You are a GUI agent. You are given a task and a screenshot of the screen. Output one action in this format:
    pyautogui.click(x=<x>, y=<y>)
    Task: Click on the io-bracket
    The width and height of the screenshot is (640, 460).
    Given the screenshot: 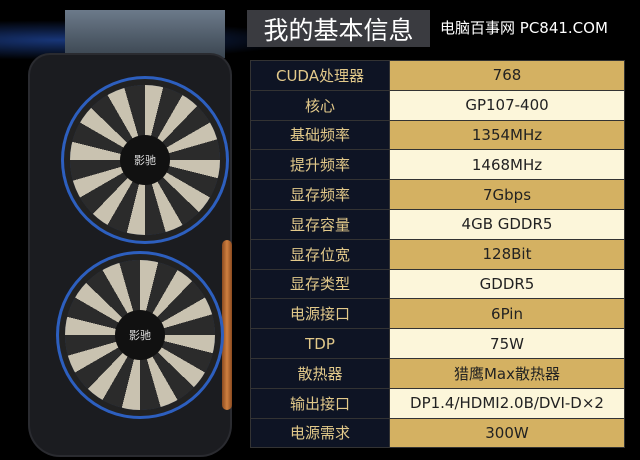 What is the action you would take?
    pyautogui.click(x=145, y=34)
    